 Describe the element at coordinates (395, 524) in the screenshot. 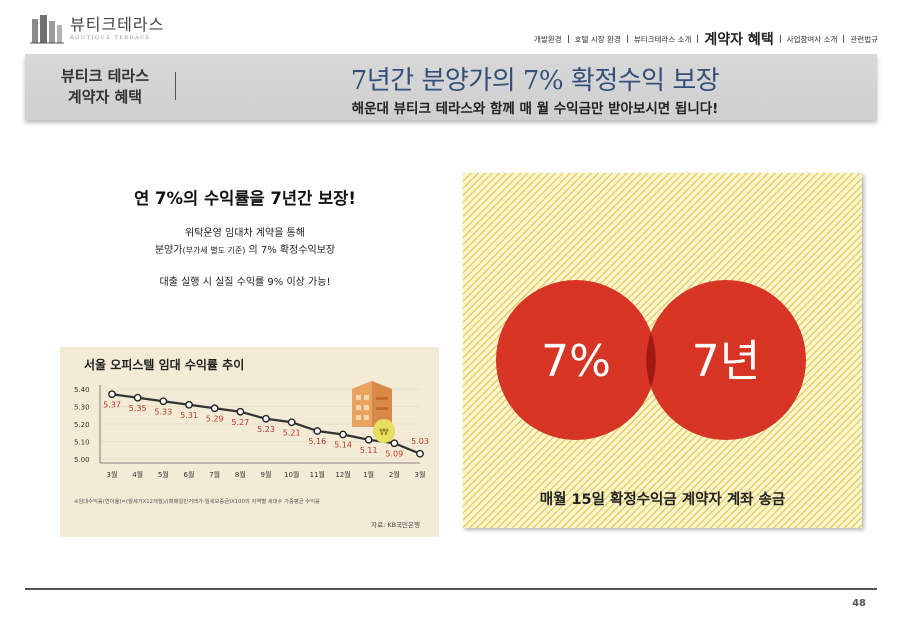

I see `chart-source: 자료: KB국민은행` at that location.